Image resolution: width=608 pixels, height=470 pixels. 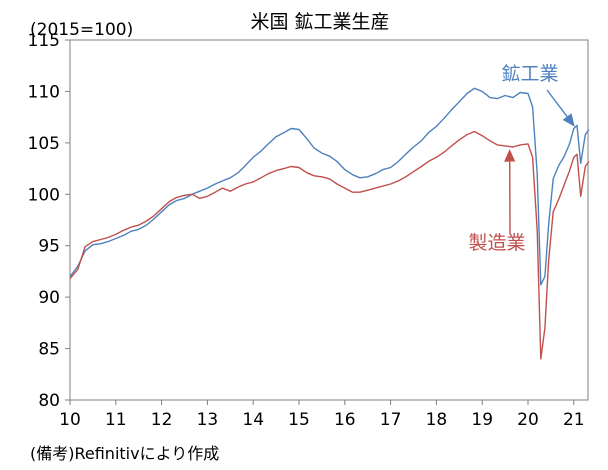 What do you see at coordinates (44, 41) in the screenshot?
I see `y-tick-label: 115` at bounding box center [44, 41].